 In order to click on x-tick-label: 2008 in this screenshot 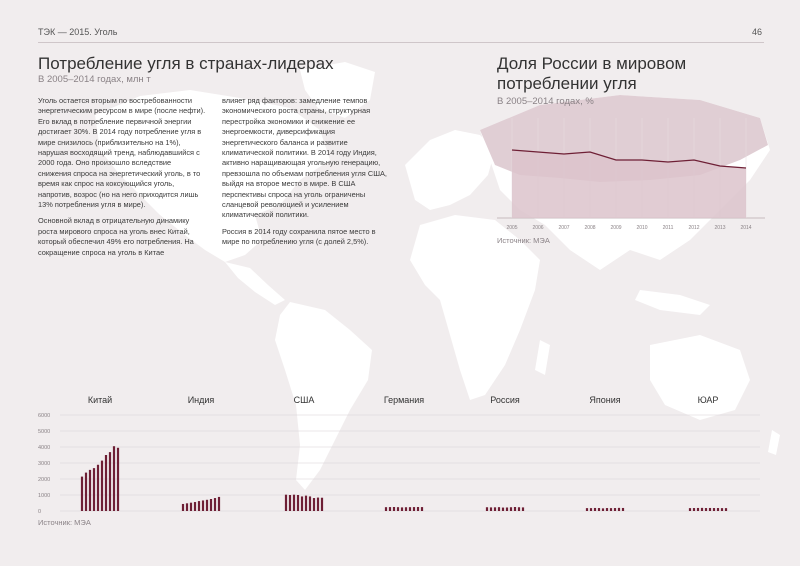, I will do `click(589, 228)`.